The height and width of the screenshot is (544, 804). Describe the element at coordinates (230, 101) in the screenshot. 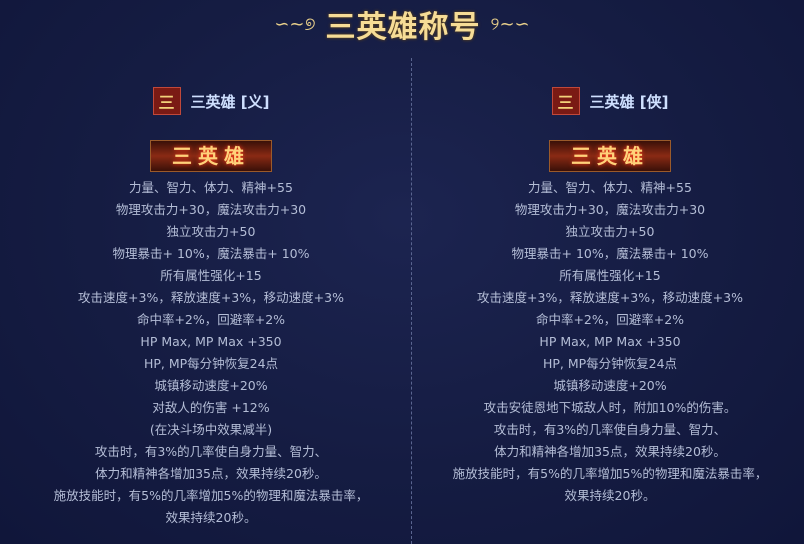

I see `title-name: 三英雄 [义]` at that location.